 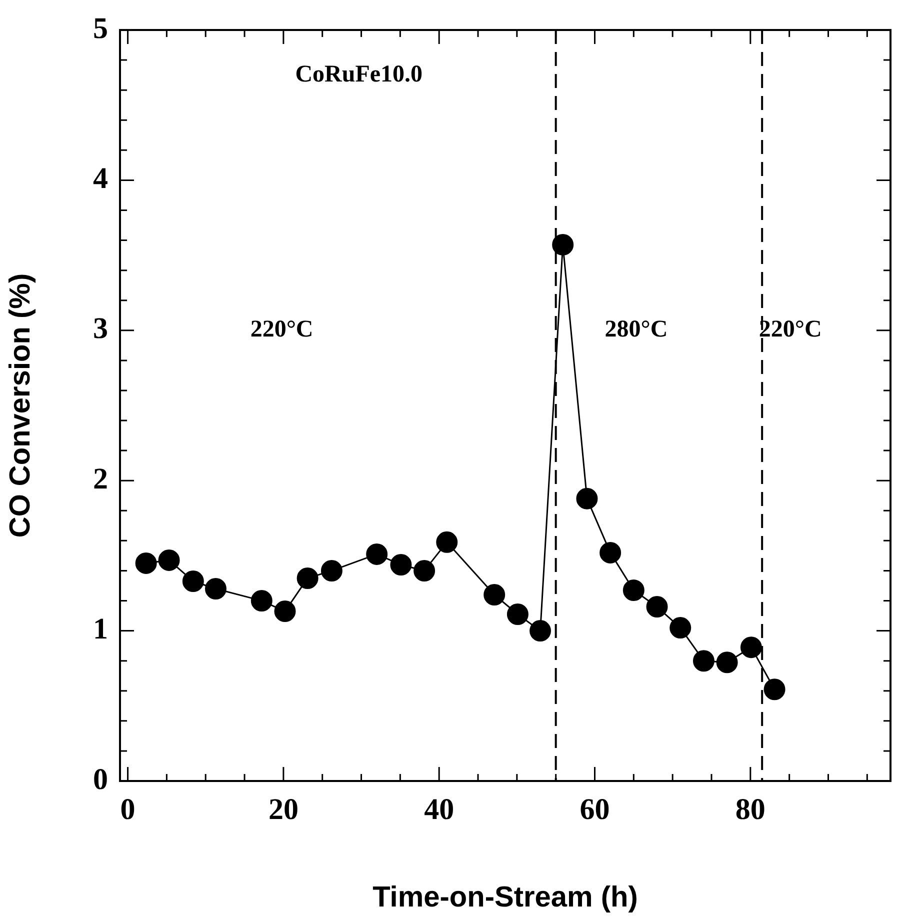 What do you see at coordinates (359, 74) in the screenshot?
I see `annotation: CoRuFe10.0` at bounding box center [359, 74].